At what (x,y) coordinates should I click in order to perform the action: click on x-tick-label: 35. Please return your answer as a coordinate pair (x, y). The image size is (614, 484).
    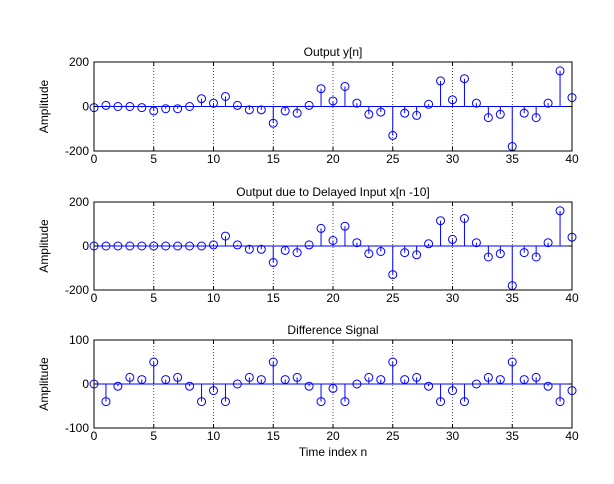
    Looking at the image, I should click on (513, 436).